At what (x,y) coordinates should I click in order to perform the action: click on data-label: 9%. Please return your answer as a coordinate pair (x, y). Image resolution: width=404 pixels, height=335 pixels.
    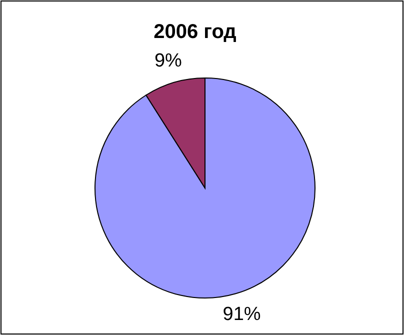
    Looking at the image, I should click on (168, 61).